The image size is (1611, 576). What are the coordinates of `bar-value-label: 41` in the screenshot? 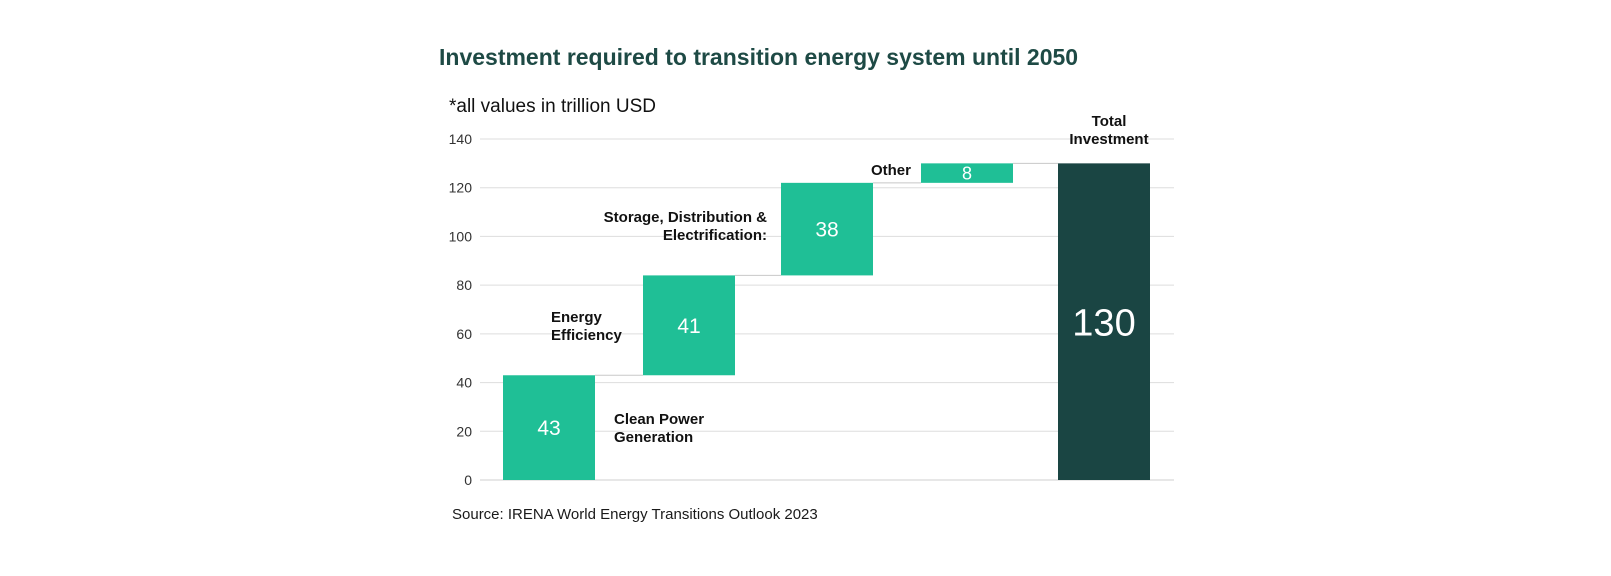 It's located at (688, 326).